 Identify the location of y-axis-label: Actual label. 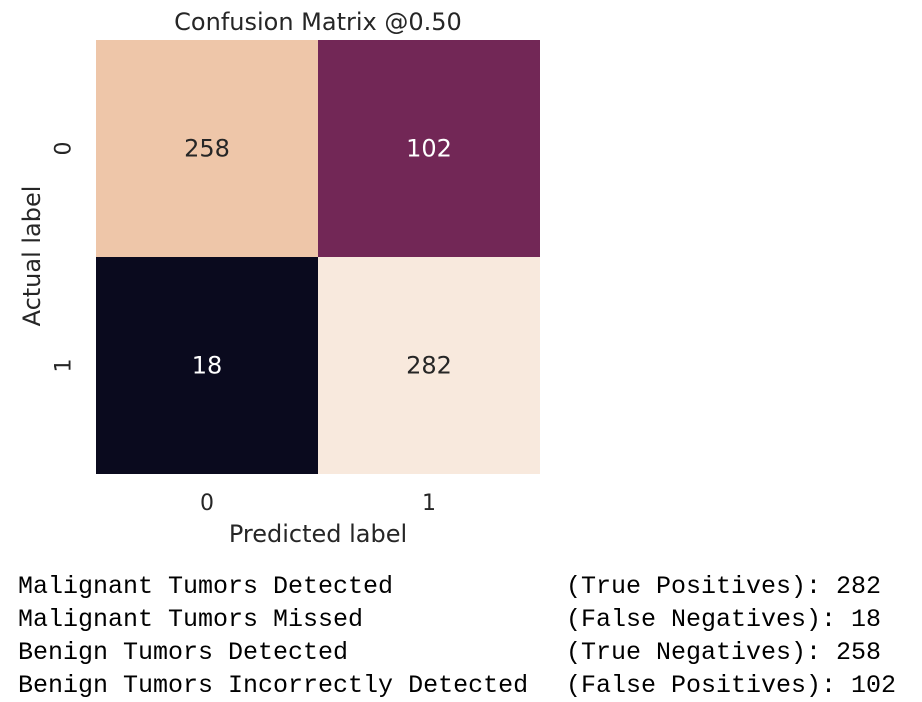
(32, 256).